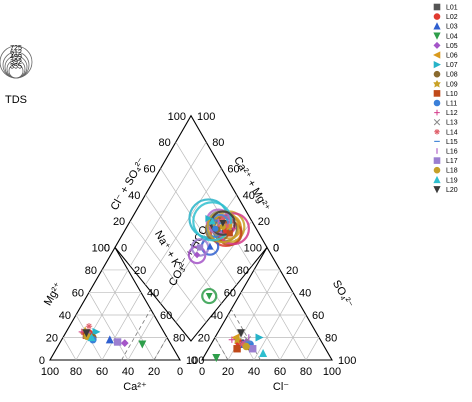 This screenshot has width=472, height=402. What do you see at coordinates (437, 93) in the screenshot?
I see `legend-marker-l10` at bounding box center [437, 93].